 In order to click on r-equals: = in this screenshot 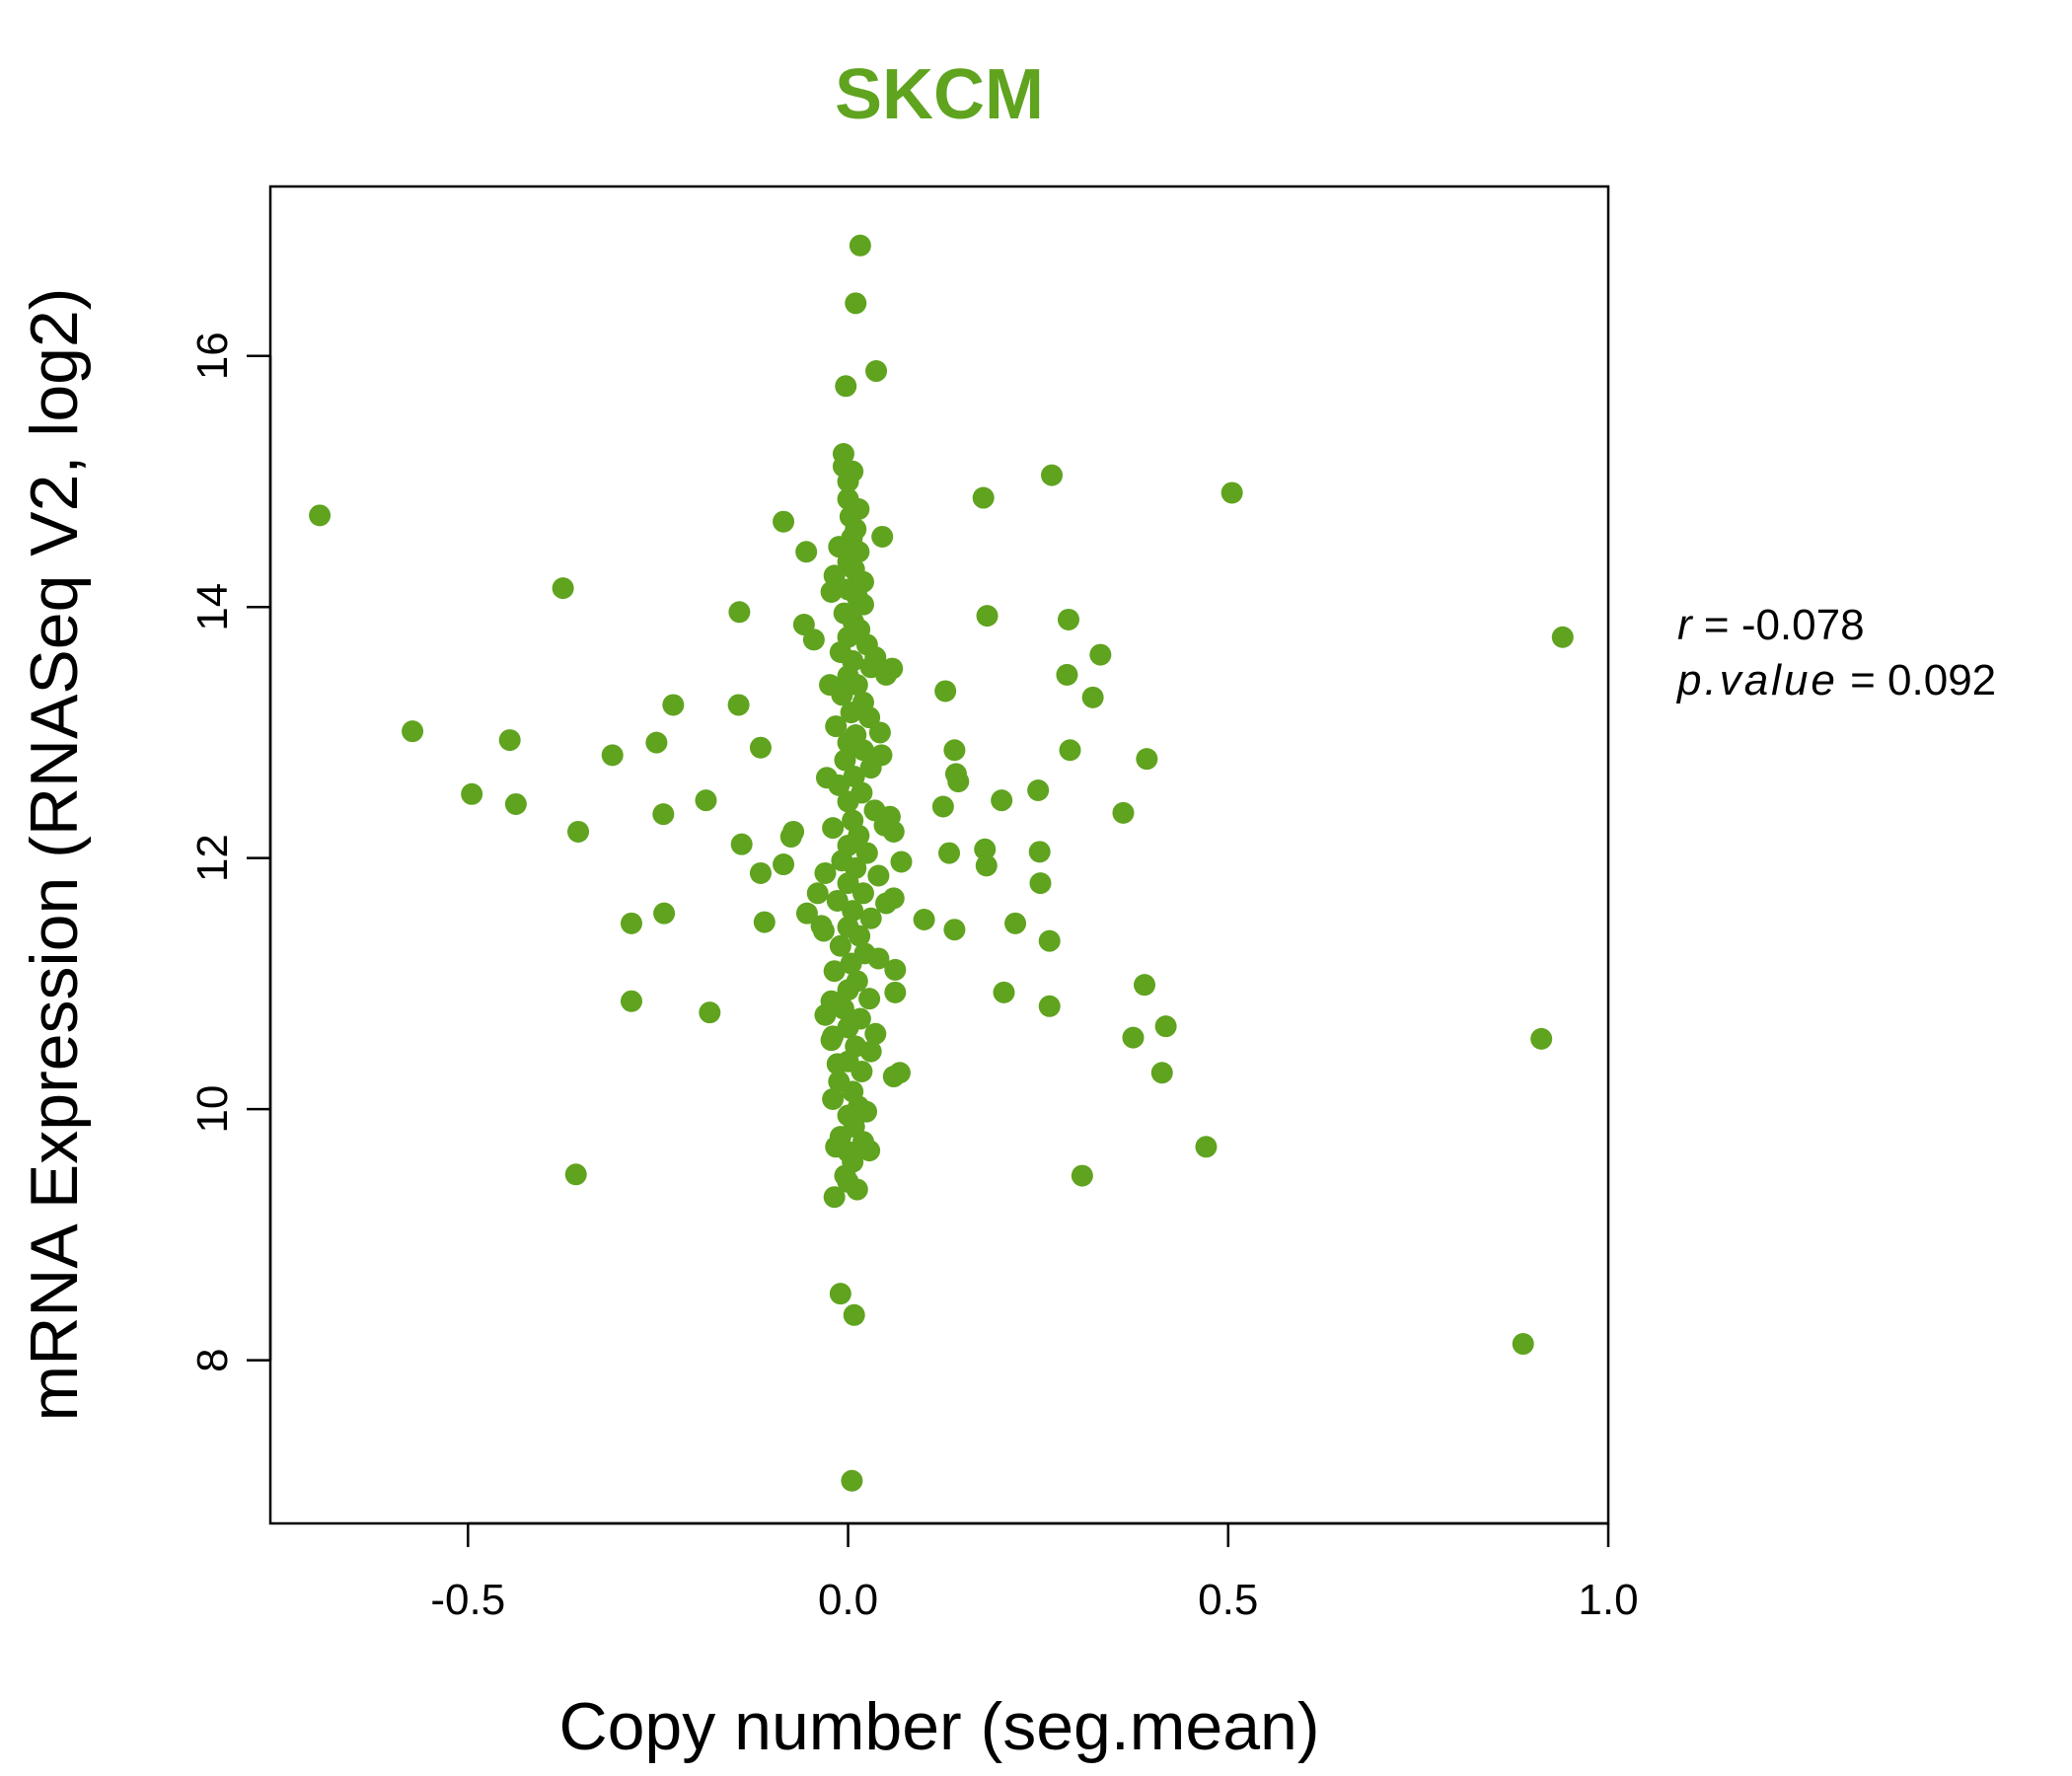, I will do `click(1722, 625)`.